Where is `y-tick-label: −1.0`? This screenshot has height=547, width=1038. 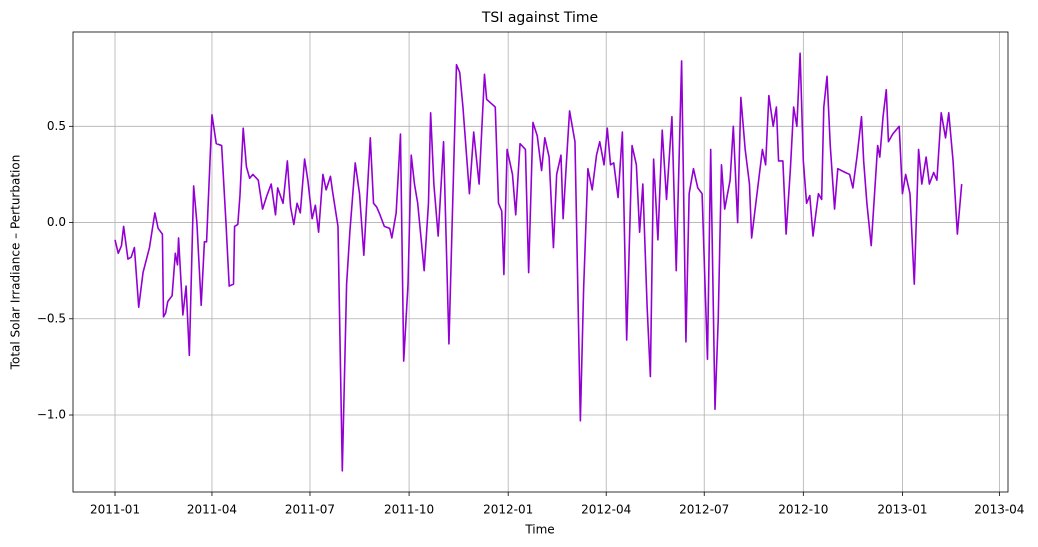 y-tick-label: −1.0 is located at coordinates (51, 415).